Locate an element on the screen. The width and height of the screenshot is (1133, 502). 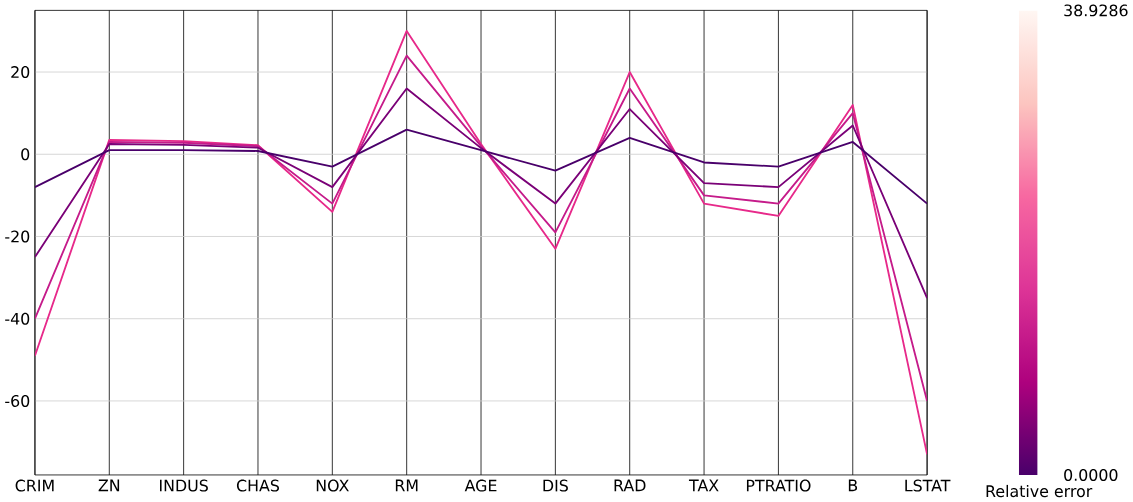
x-tick-label: LSTAT is located at coordinates (928, 485).